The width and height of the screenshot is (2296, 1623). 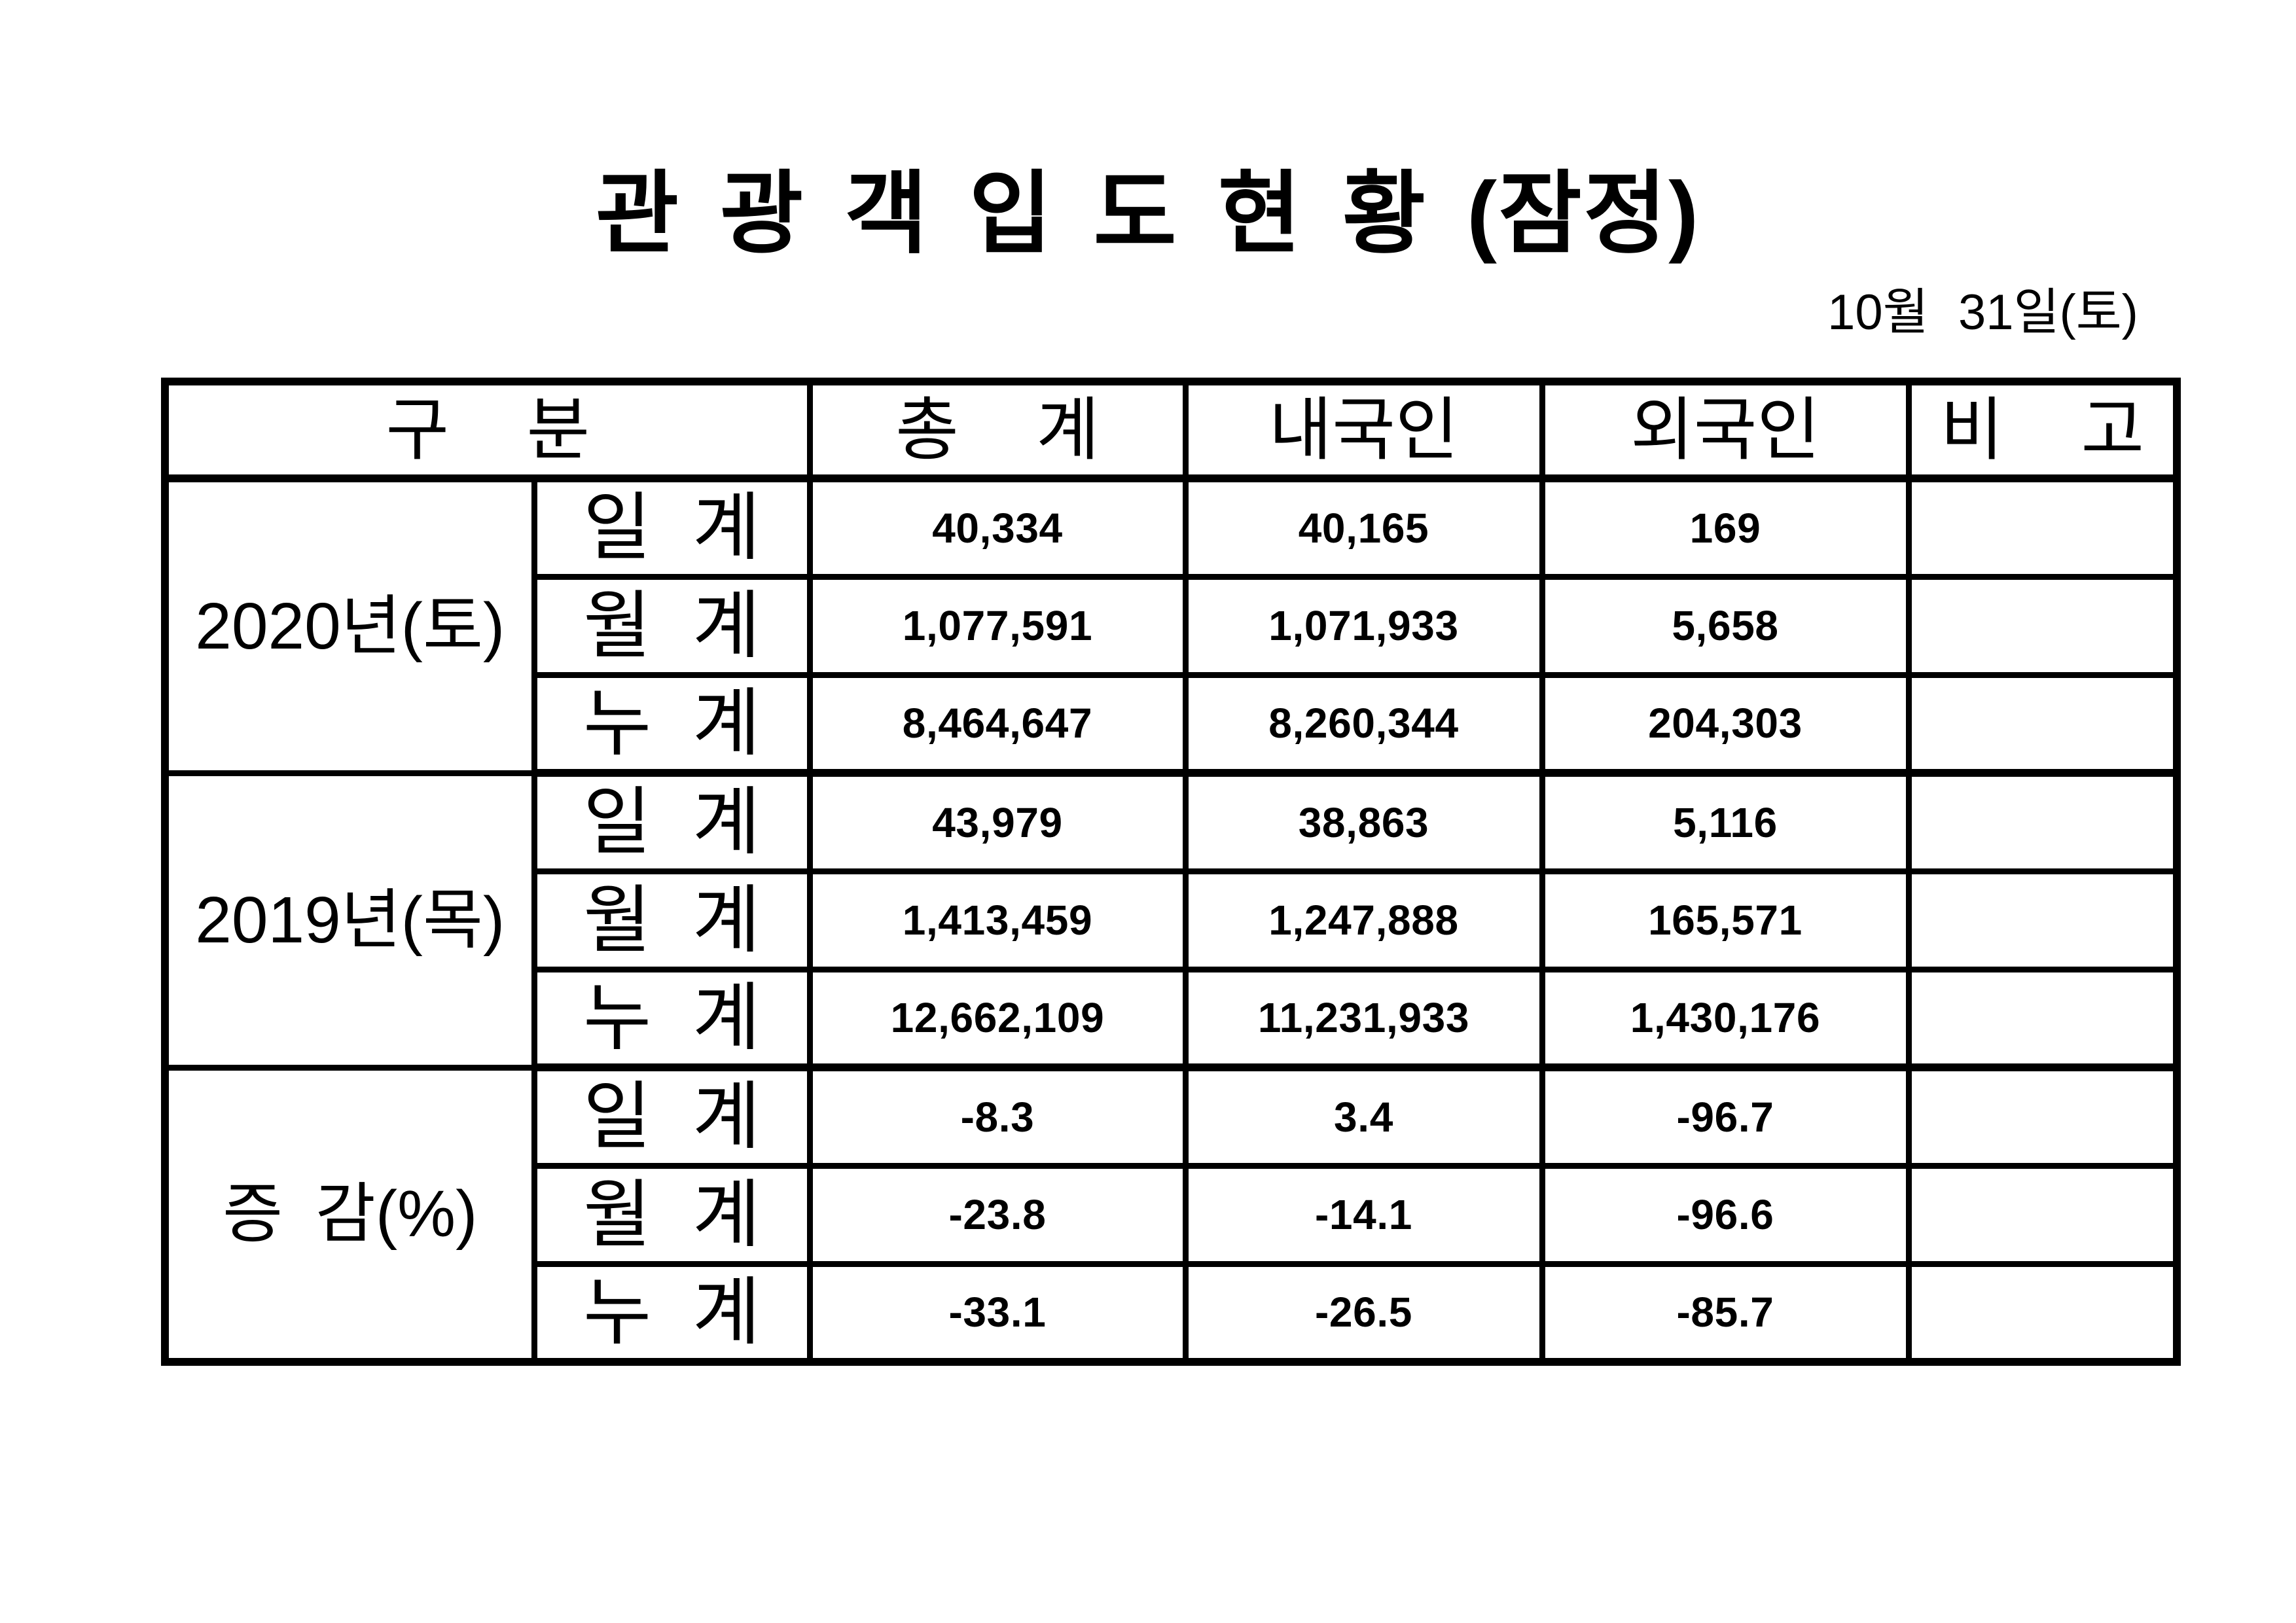 What do you see at coordinates (1725, 527) in the screenshot?
I see `value-cell-foreign: 169` at bounding box center [1725, 527].